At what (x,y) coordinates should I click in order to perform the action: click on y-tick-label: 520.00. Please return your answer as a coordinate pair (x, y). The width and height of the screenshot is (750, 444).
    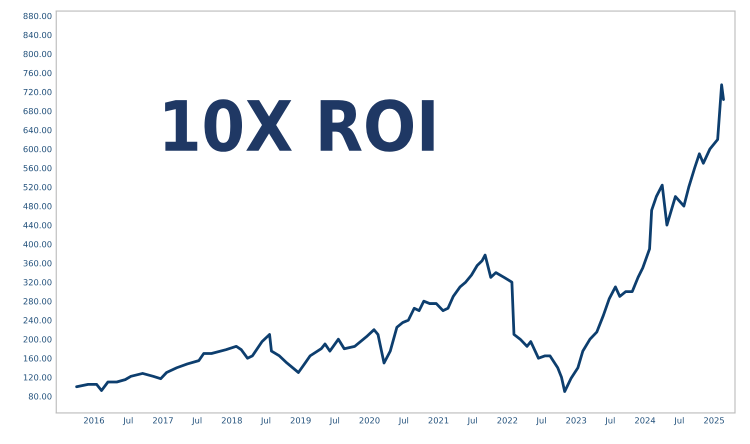
    Looking at the image, I should click on (38, 187).